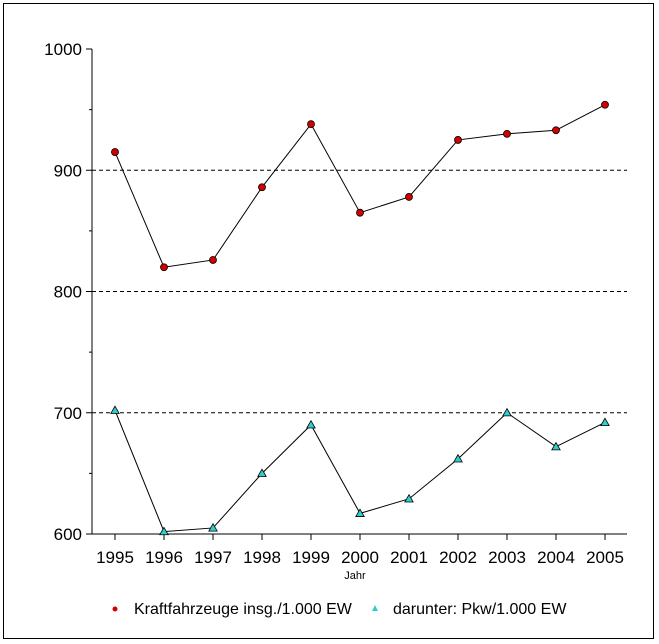 This screenshot has width=659, height=644. Describe the element at coordinates (68, 534) in the screenshot. I see `y-tick-label-600: 600` at that location.